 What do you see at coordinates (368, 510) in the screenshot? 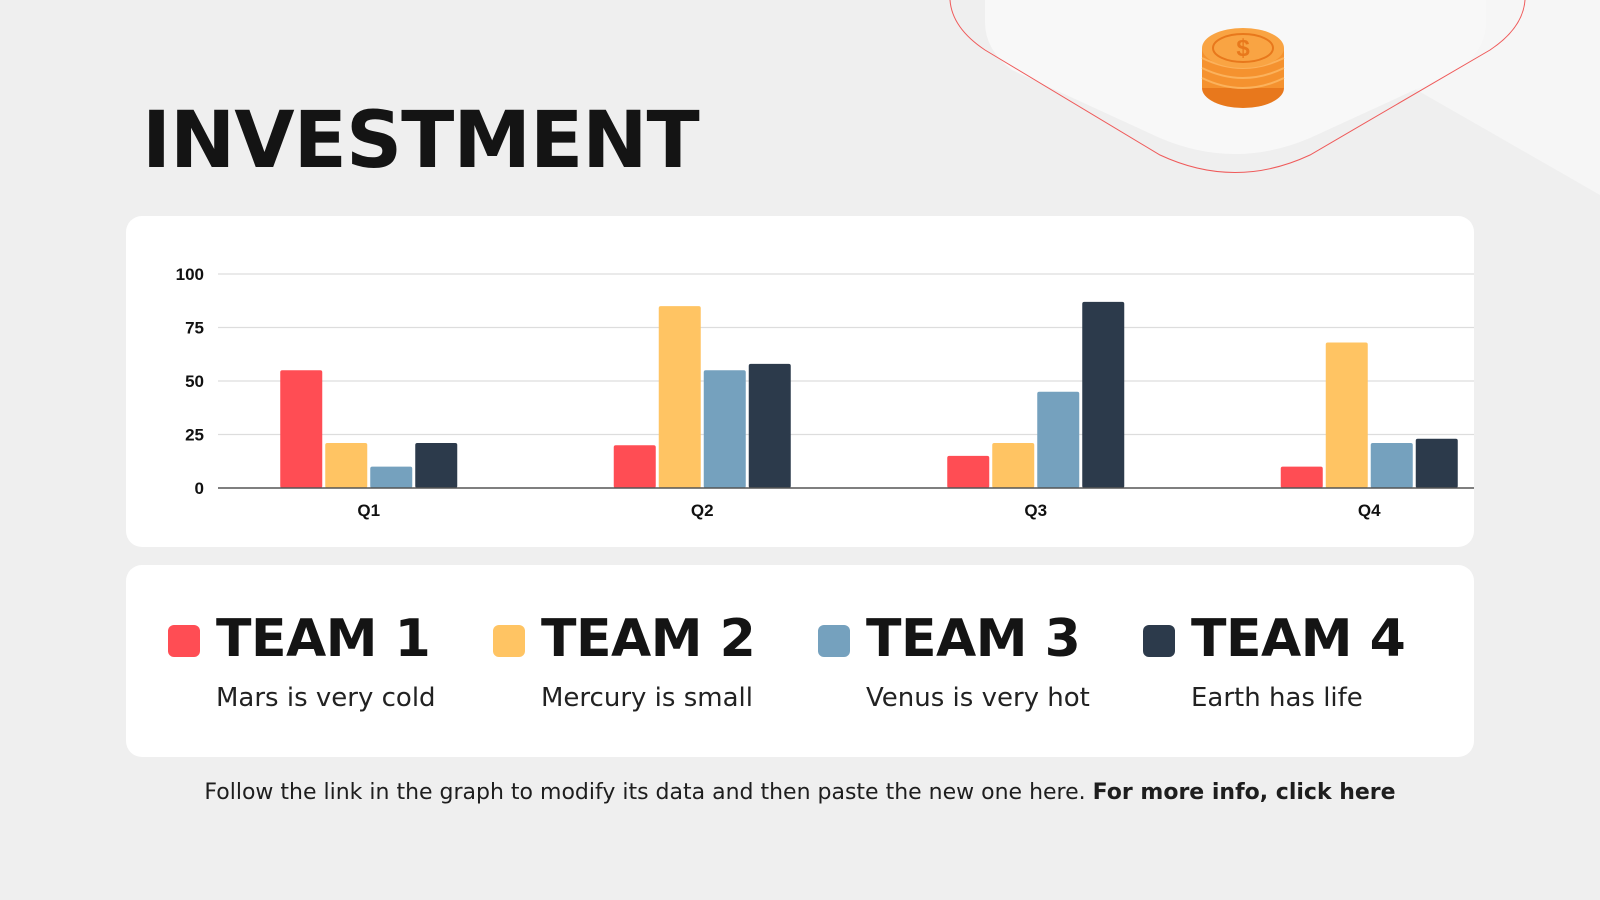
I see `x-tick-label: Q1` at bounding box center [368, 510].